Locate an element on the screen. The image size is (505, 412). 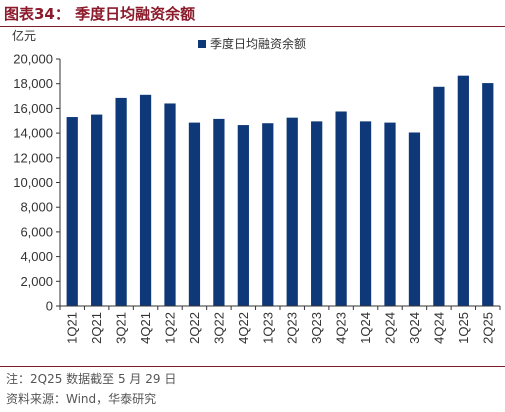
x-tick-label: 2Q25 is located at coordinates (487, 328).